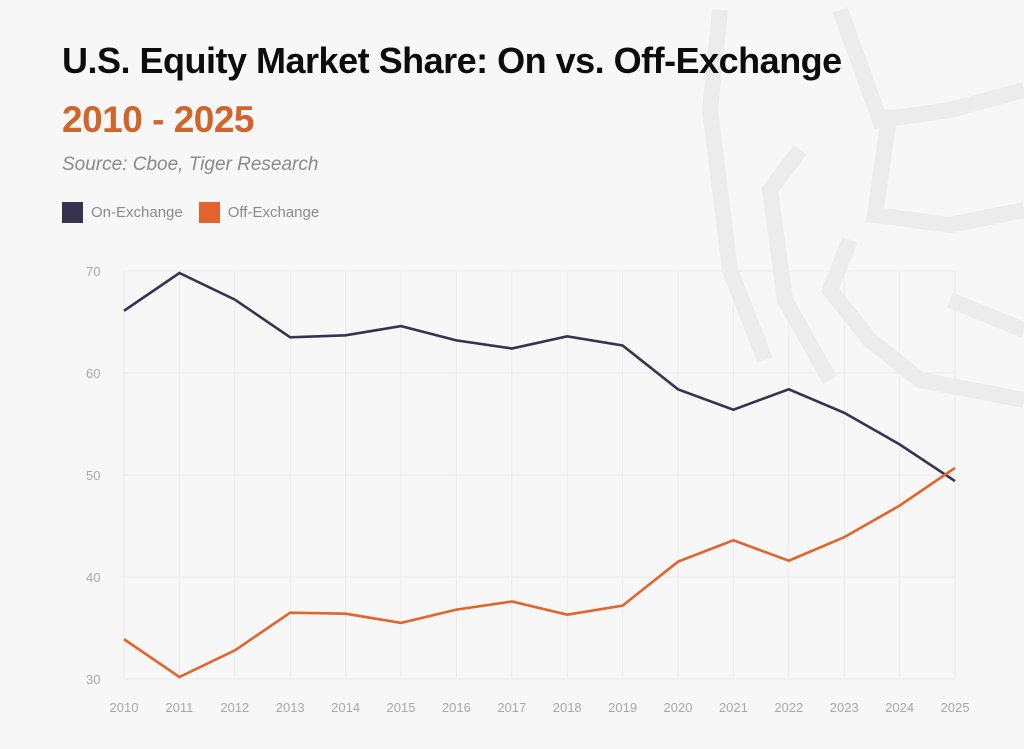 This screenshot has height=749, width=1024. I want to click on x-tick-label: 2018, so click(567, 707).